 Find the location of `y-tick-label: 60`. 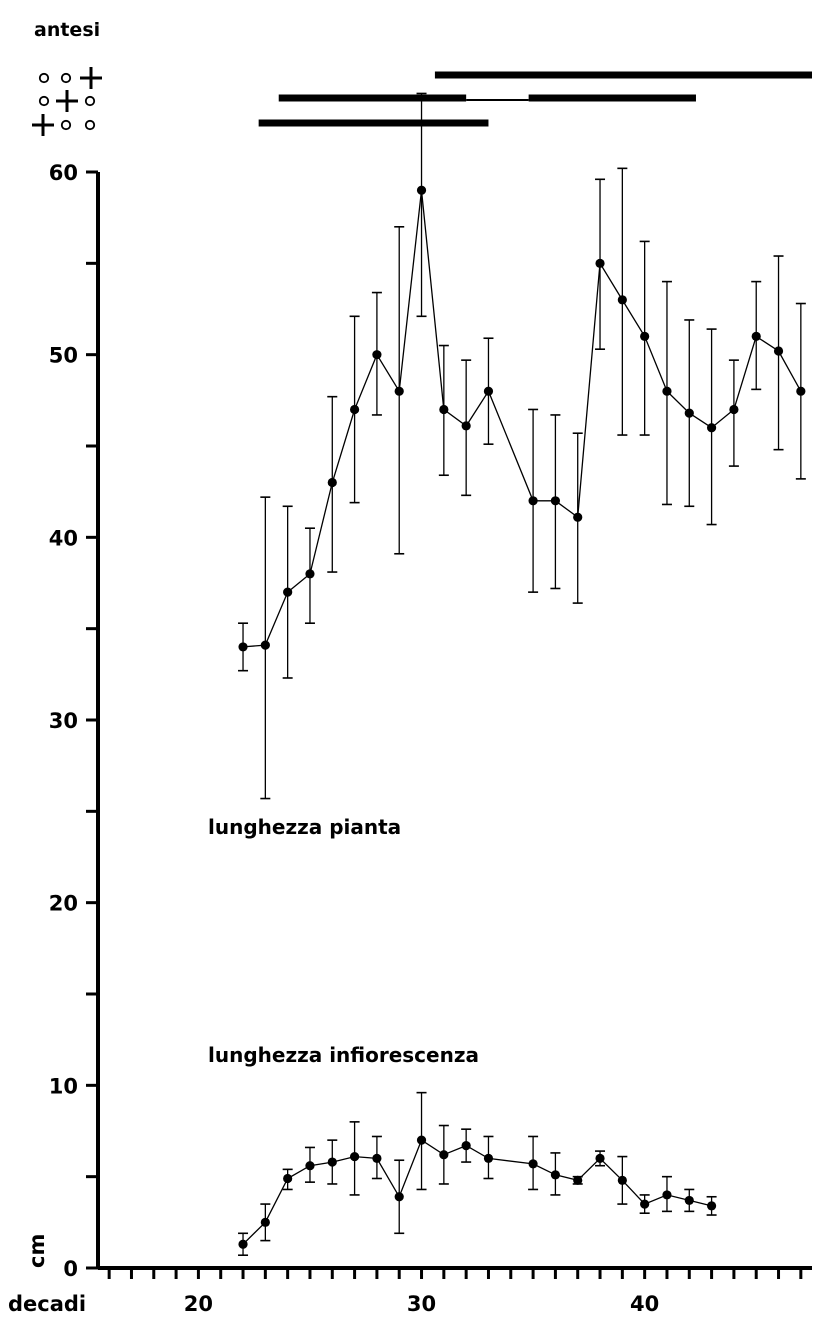

y-tick-label: 60 is located at coordinates (63, 173).